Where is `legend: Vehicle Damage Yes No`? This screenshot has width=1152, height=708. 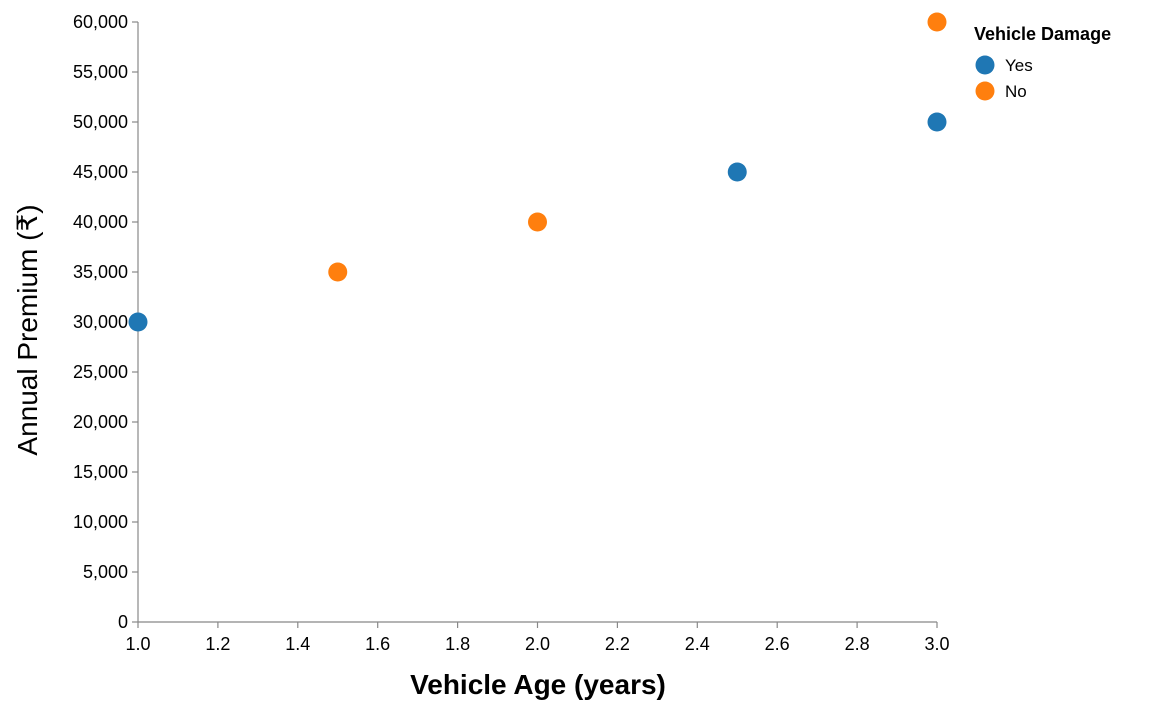 legend: Vehicle Damage Yes No is located at coordinates (1042, 62).